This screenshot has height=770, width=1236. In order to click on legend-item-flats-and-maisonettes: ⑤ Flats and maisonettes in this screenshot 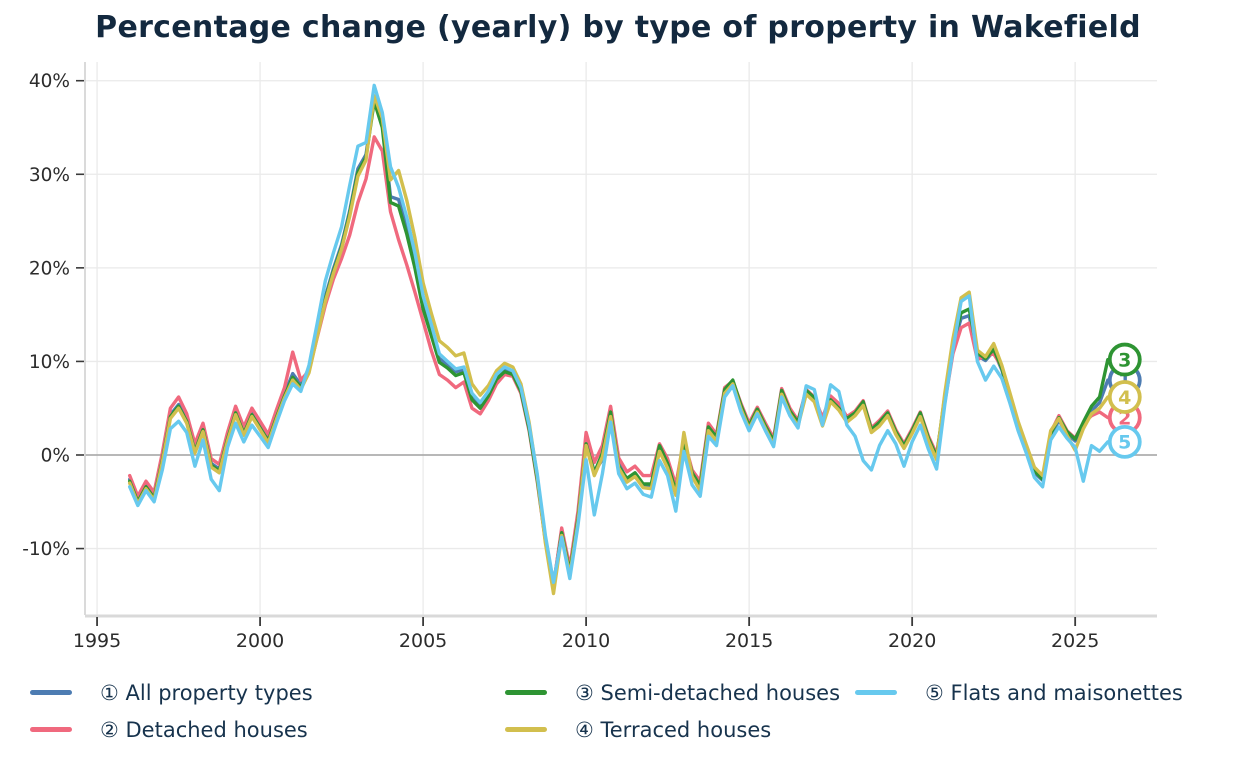, I will do `click(1040, 693)`.